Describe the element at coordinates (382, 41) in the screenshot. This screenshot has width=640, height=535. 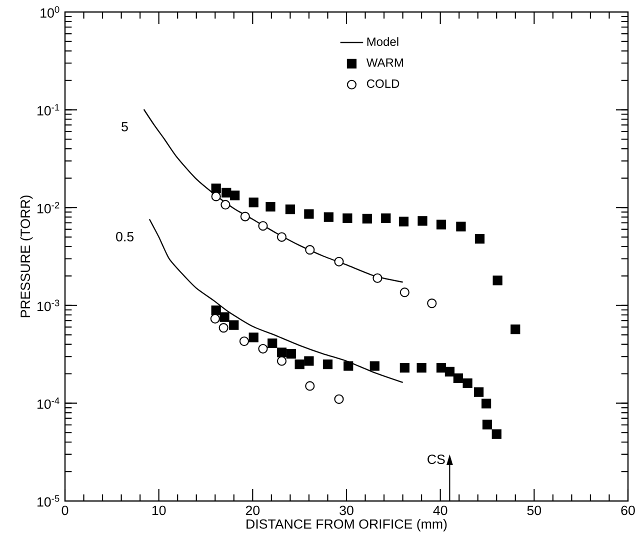
I see `legend-label: Model` at that location.